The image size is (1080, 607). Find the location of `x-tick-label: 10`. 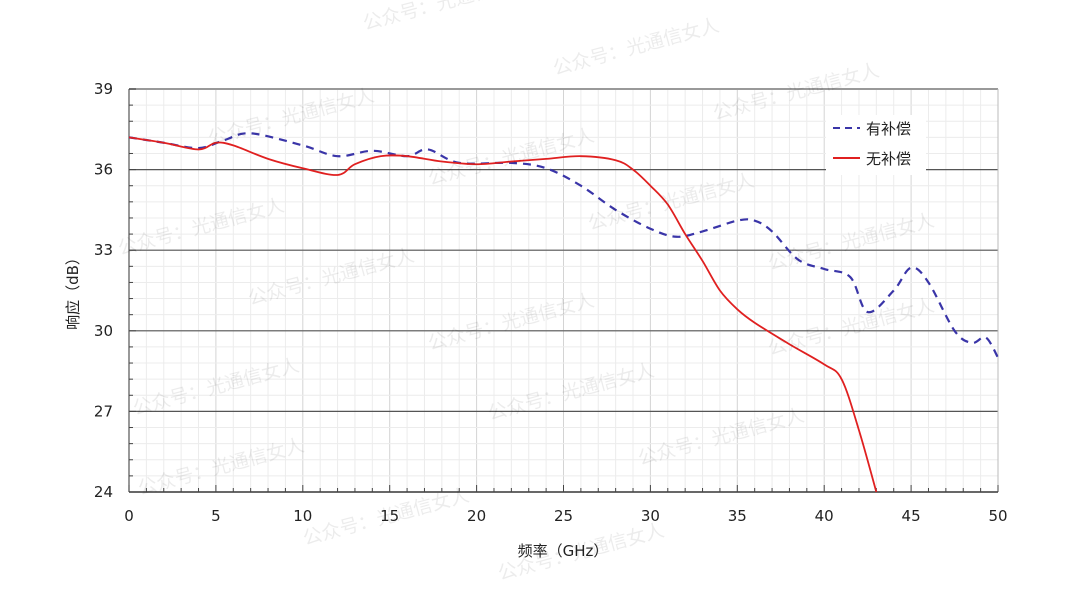

x-tick-label: 10 is located at coordinates (302, 516).